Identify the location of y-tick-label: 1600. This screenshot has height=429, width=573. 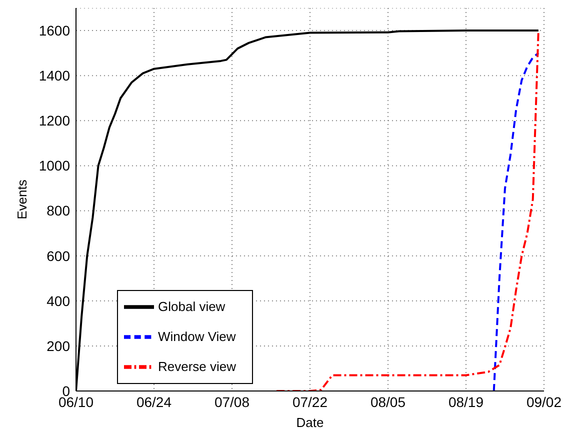
(54, 30).